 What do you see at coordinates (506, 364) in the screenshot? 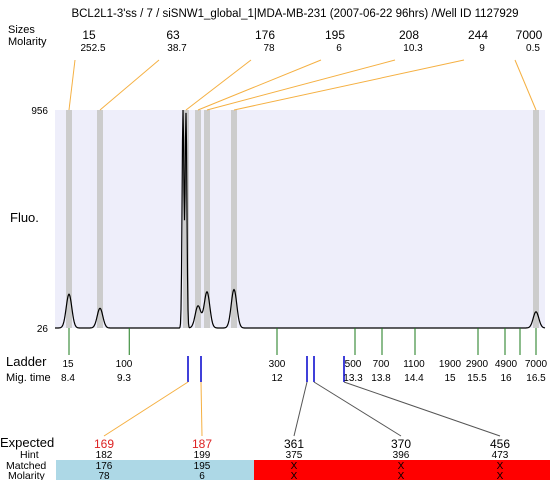
I see `ladder-size-label: 4900` at bounding box center [506, 364].